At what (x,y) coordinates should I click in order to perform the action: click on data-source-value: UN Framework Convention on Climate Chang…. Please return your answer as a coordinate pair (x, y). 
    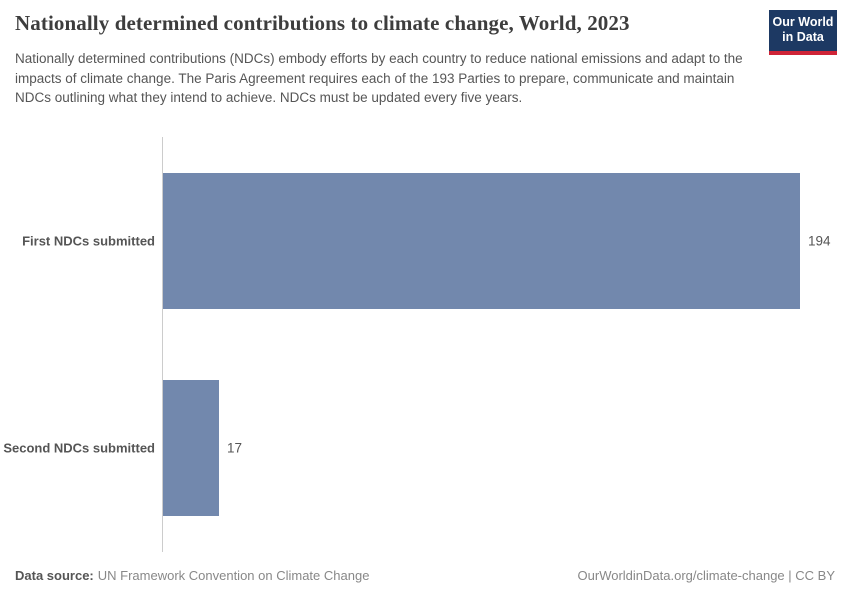
    Looking at the image, I should click on (233, 575).